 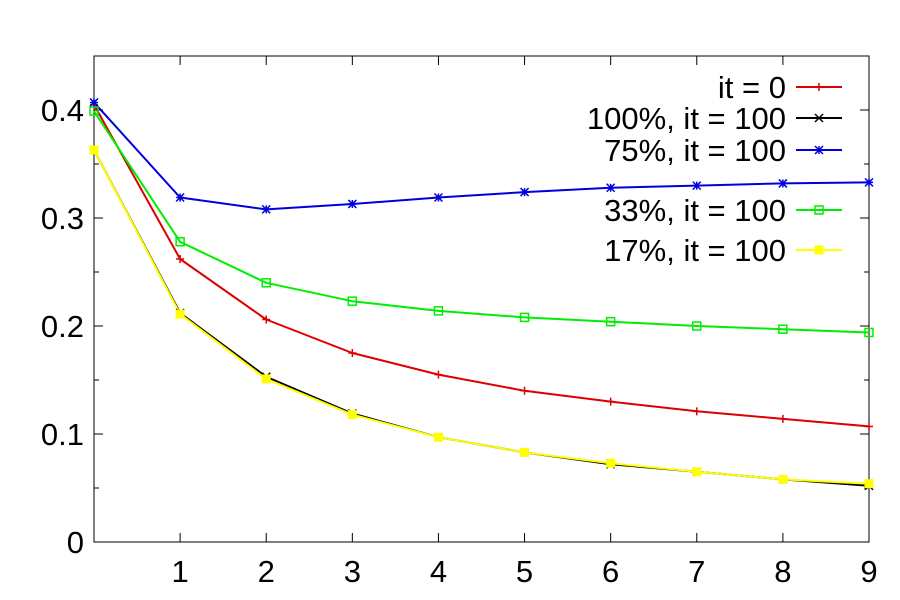 I want to click on legend-label-2: 75%, it = 100, so click(x=695, y=150).